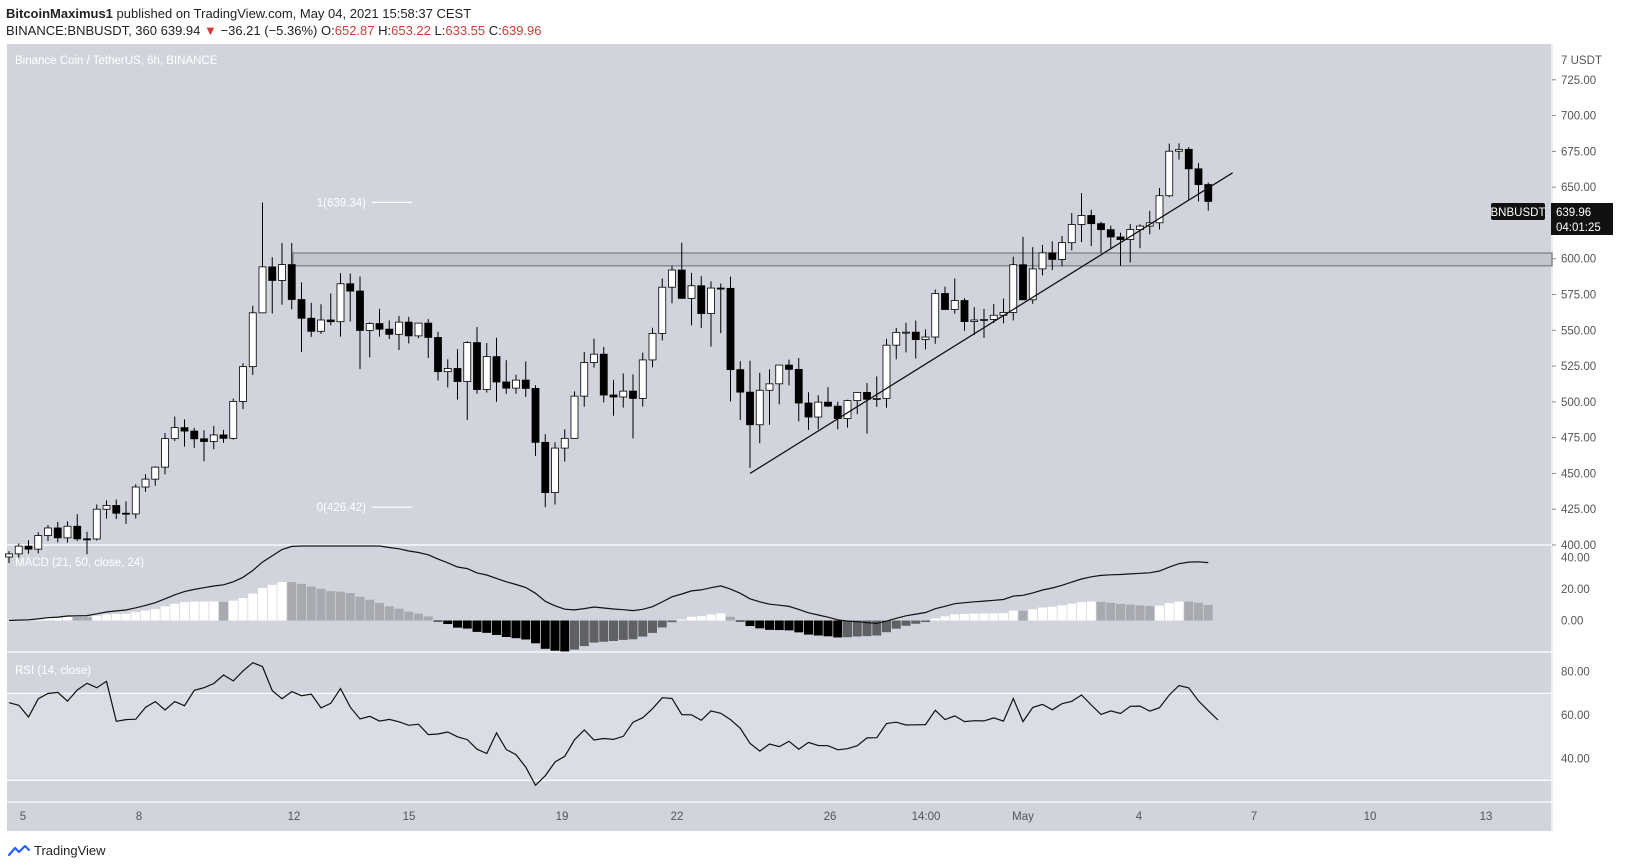 The width and height of the screenshot is (1627, 867). Describe the element at coordinates (677, 817) in the screenshot. I see `time-tick-label: 22` at that location.